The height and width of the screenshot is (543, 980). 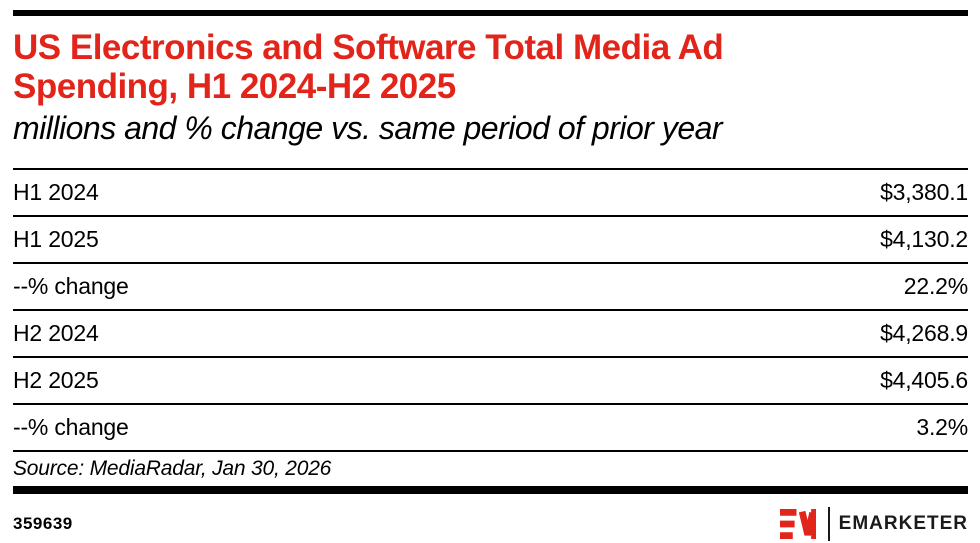 I want to click on row-value: 3.2%, so click(x=942, y=427).